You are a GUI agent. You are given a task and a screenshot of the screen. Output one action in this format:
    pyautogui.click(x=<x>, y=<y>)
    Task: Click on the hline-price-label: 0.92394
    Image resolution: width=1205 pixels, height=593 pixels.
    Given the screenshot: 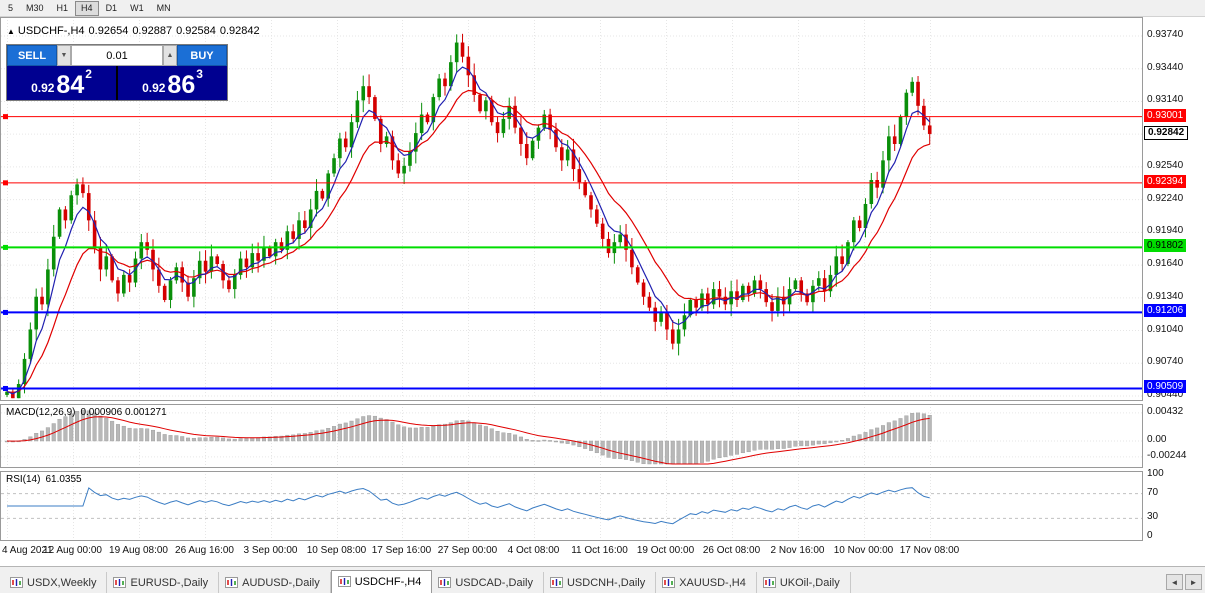 What is the action you would take?
    pyautogui.click(x=1165, y=181)
    